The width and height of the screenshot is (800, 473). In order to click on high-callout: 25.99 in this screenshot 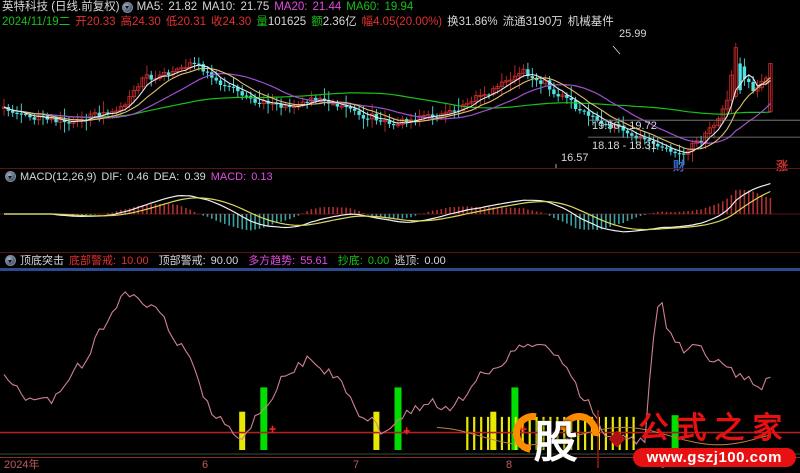, I will do `click(633, 34)`.